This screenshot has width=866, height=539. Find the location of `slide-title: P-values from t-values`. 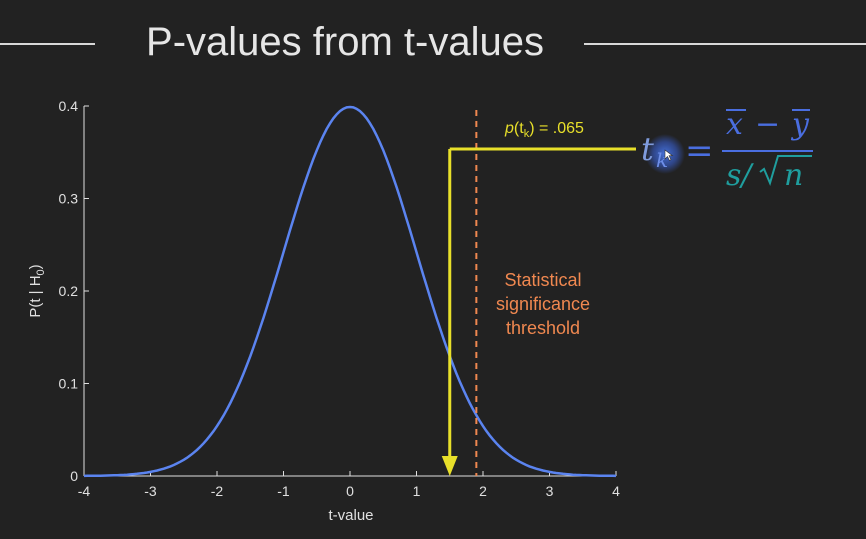

slide-title: P-values from t-values is located at coordinates (345, 42).